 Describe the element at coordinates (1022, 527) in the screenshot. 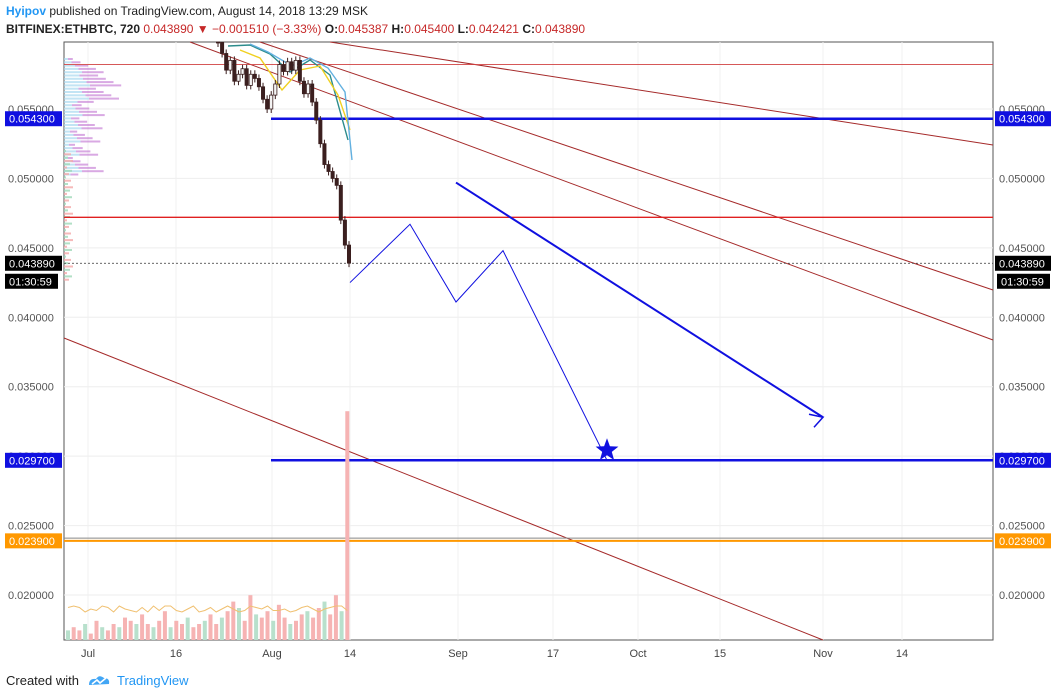

I see `y-tick-label-right: 0.025000` at that location.